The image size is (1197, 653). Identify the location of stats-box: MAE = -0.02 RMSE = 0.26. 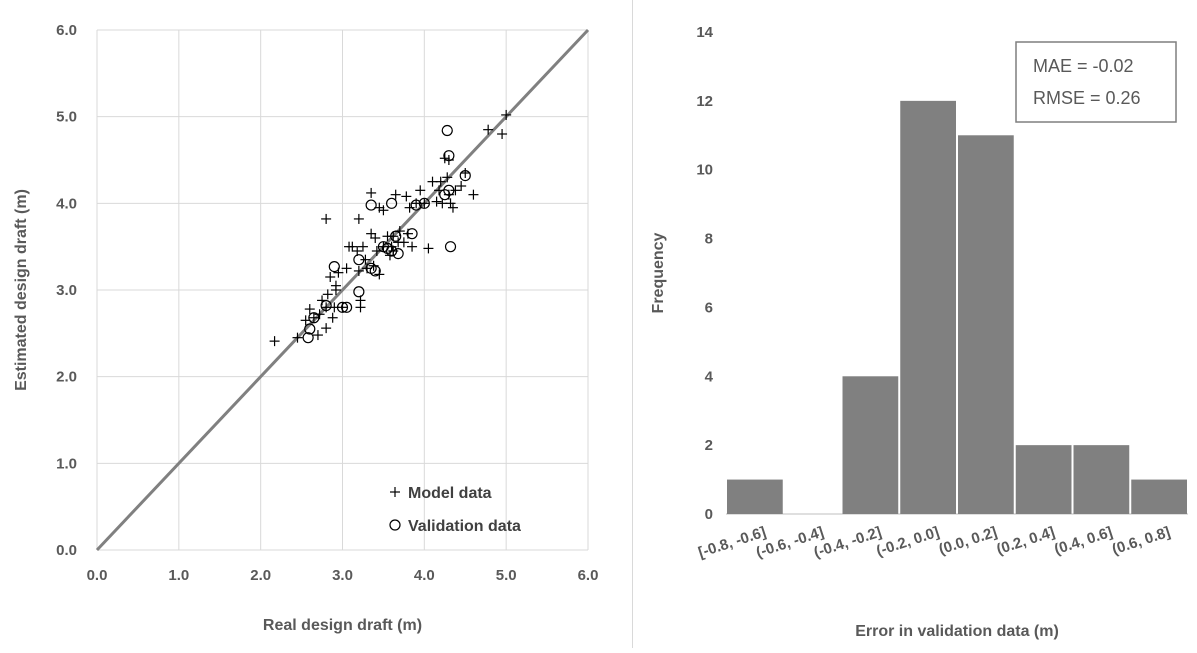
(1096, 82).